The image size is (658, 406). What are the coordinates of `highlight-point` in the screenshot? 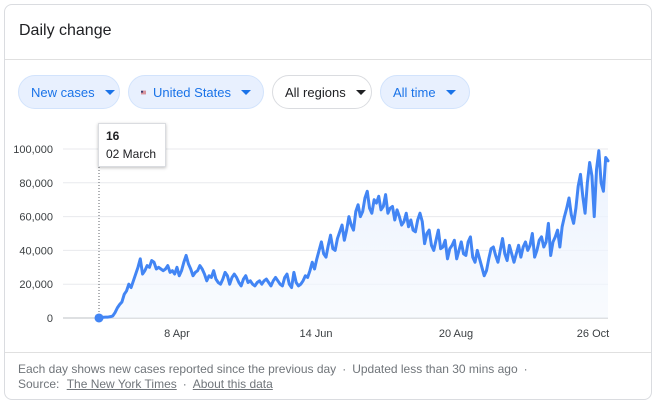 It's located at (99, 318).